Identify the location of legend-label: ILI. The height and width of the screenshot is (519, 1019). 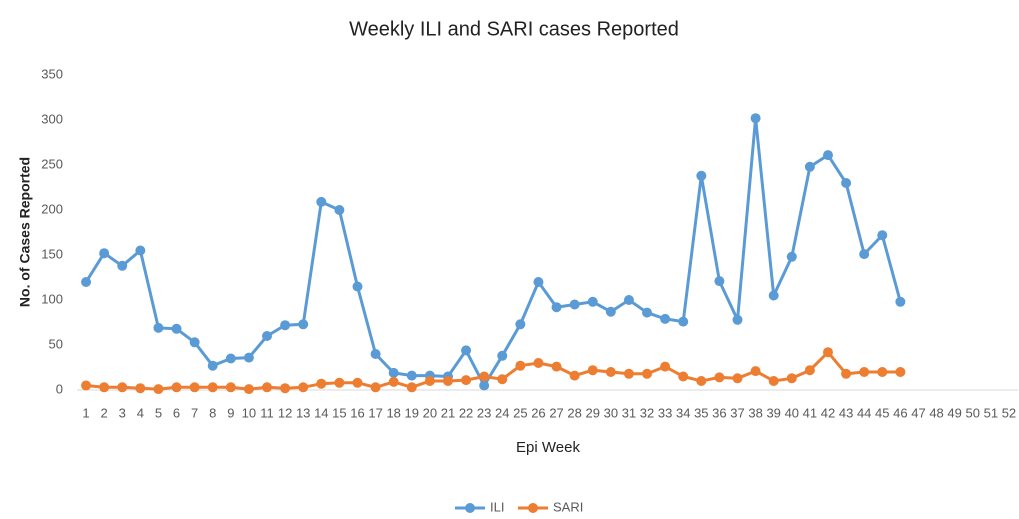
(497, 506).